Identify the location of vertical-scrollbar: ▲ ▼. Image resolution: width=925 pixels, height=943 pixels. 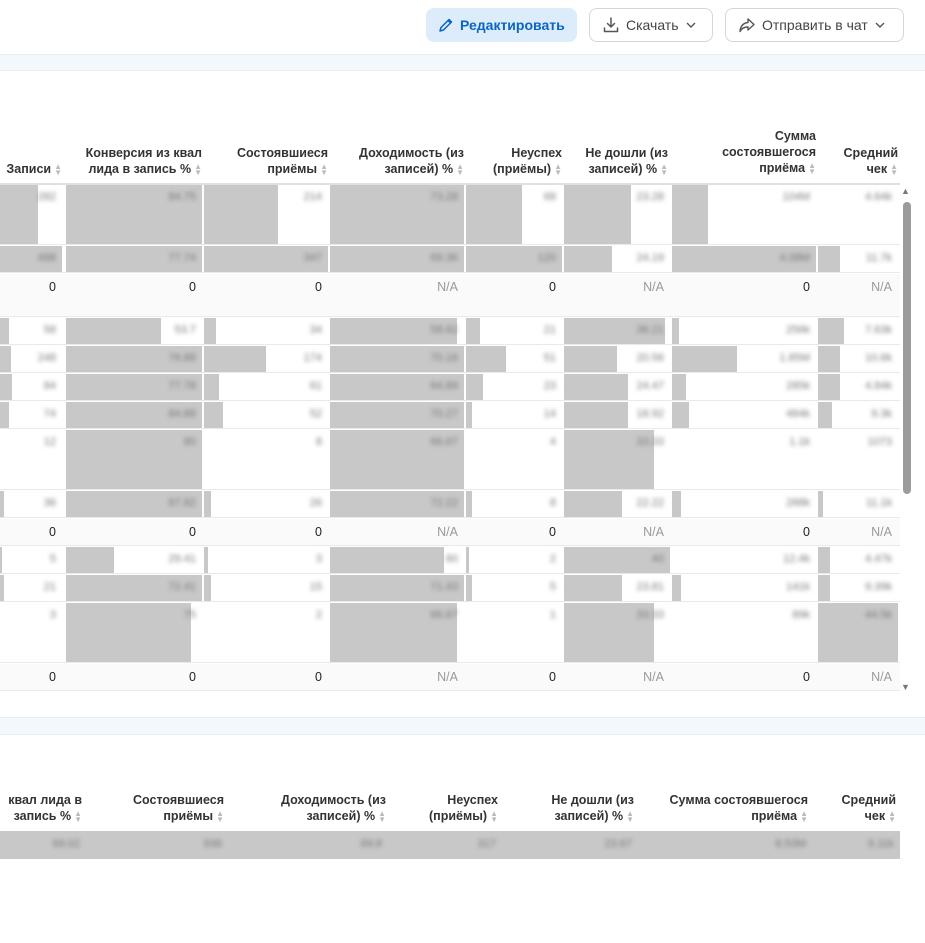
(907, 440).